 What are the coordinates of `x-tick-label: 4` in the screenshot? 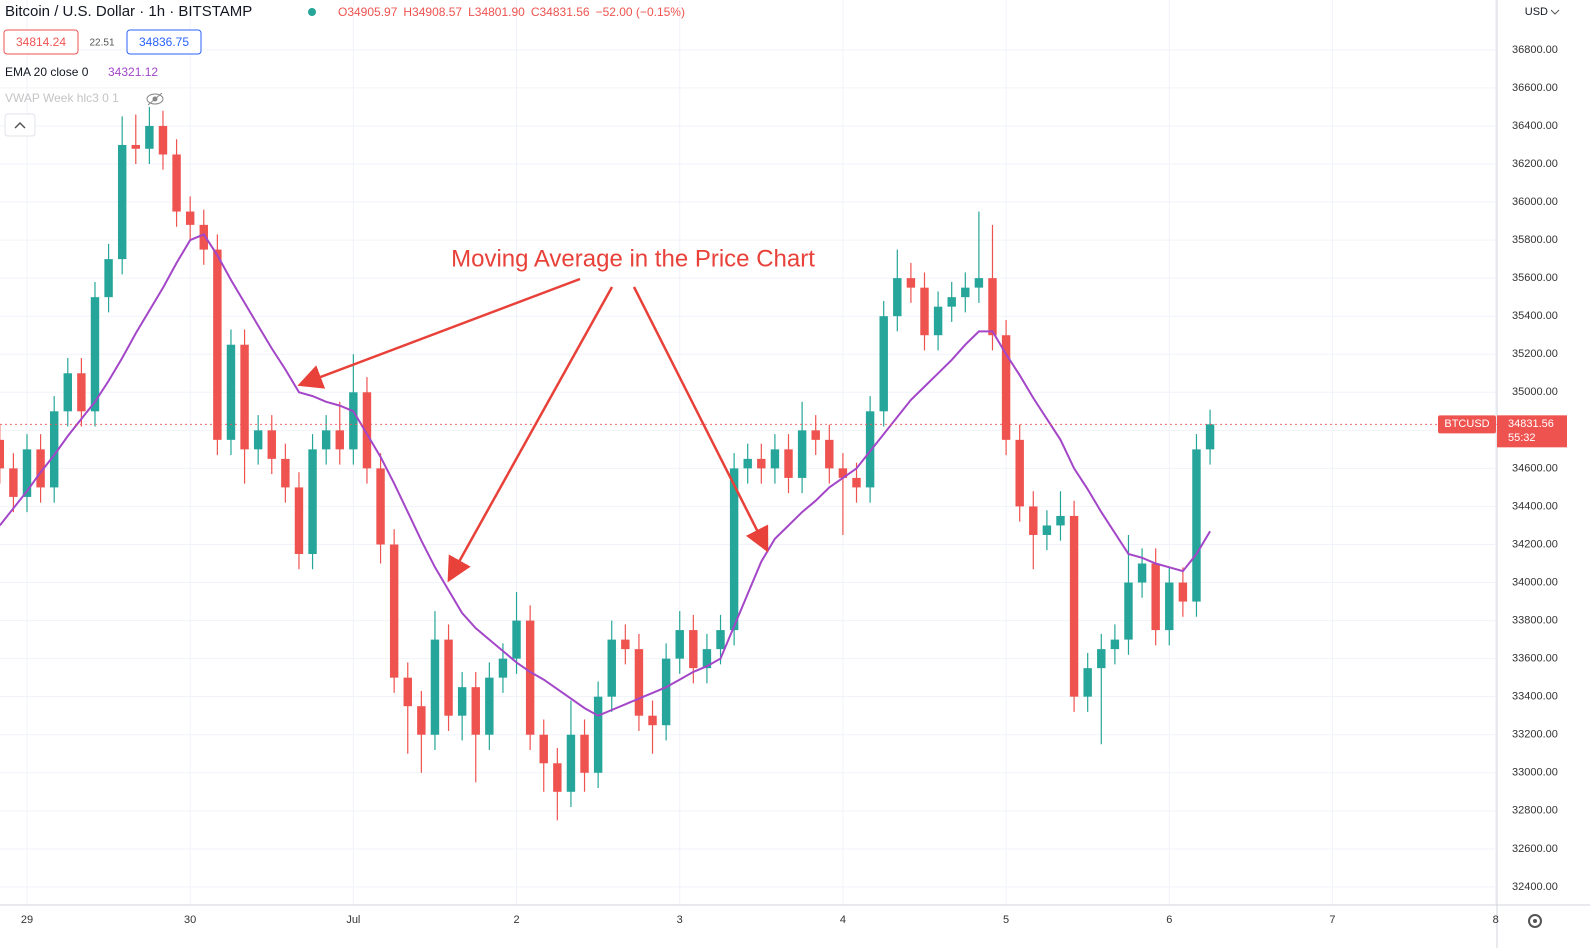 It's located at (843, 920).